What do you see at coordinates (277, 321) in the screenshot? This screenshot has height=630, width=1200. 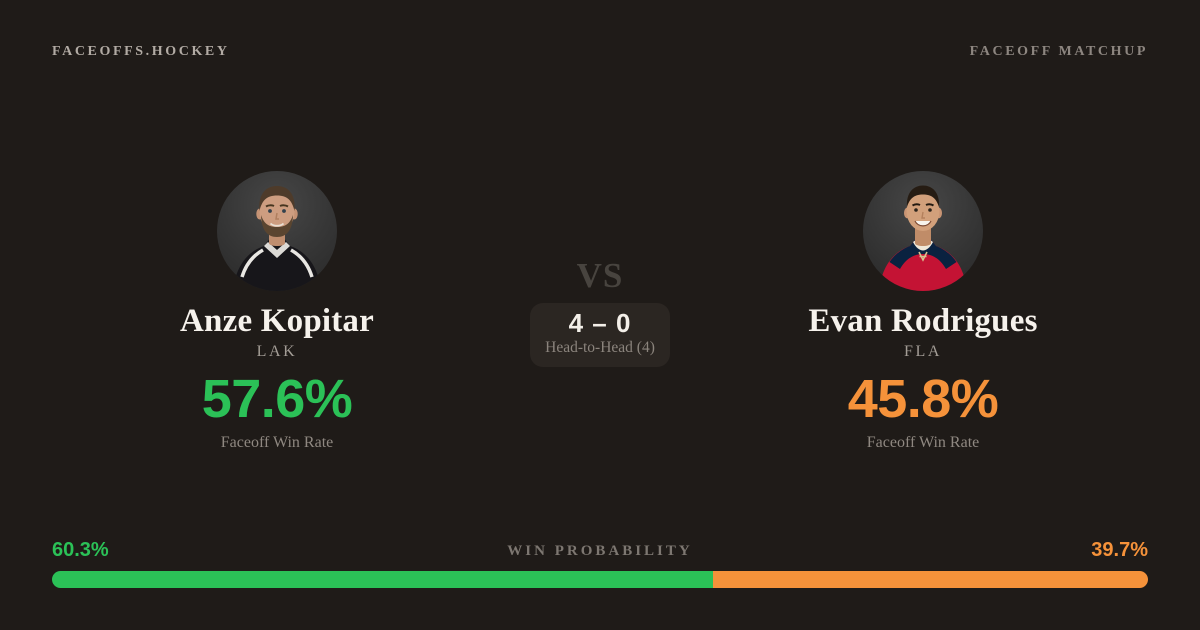 I see `player-left-name: Anze Kopitar` at bounding box center [277, 321].